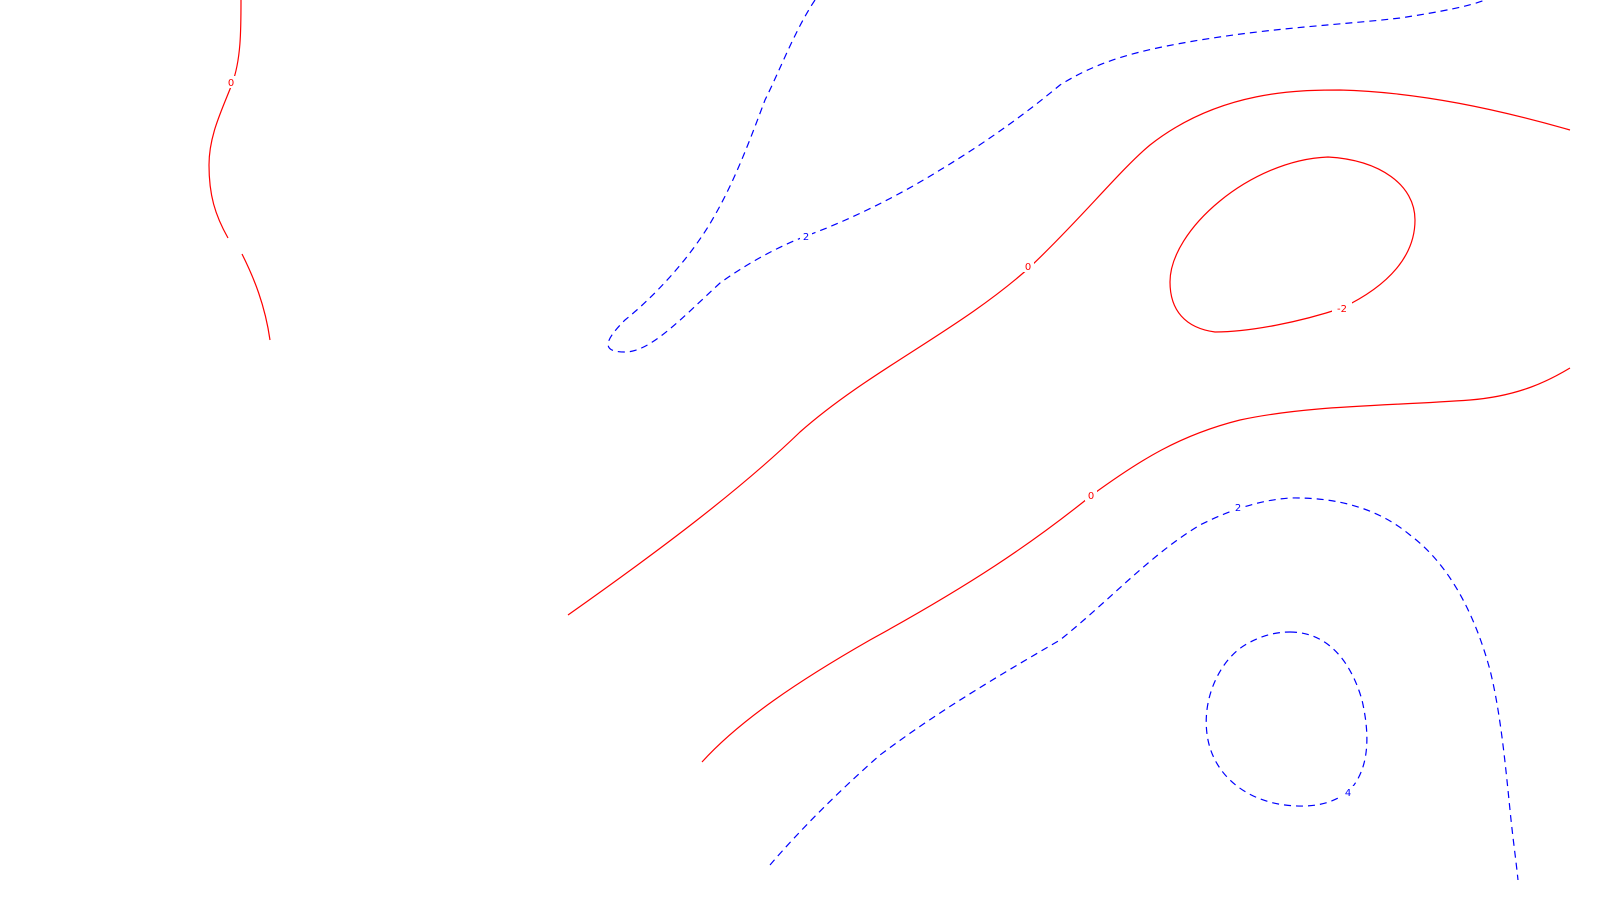 This screenshot has height=900, width=1600. What do you see at coordinates (1286, 719) in the screenshot?
I see `contour-line-four` at bounding box center [1286, 719].